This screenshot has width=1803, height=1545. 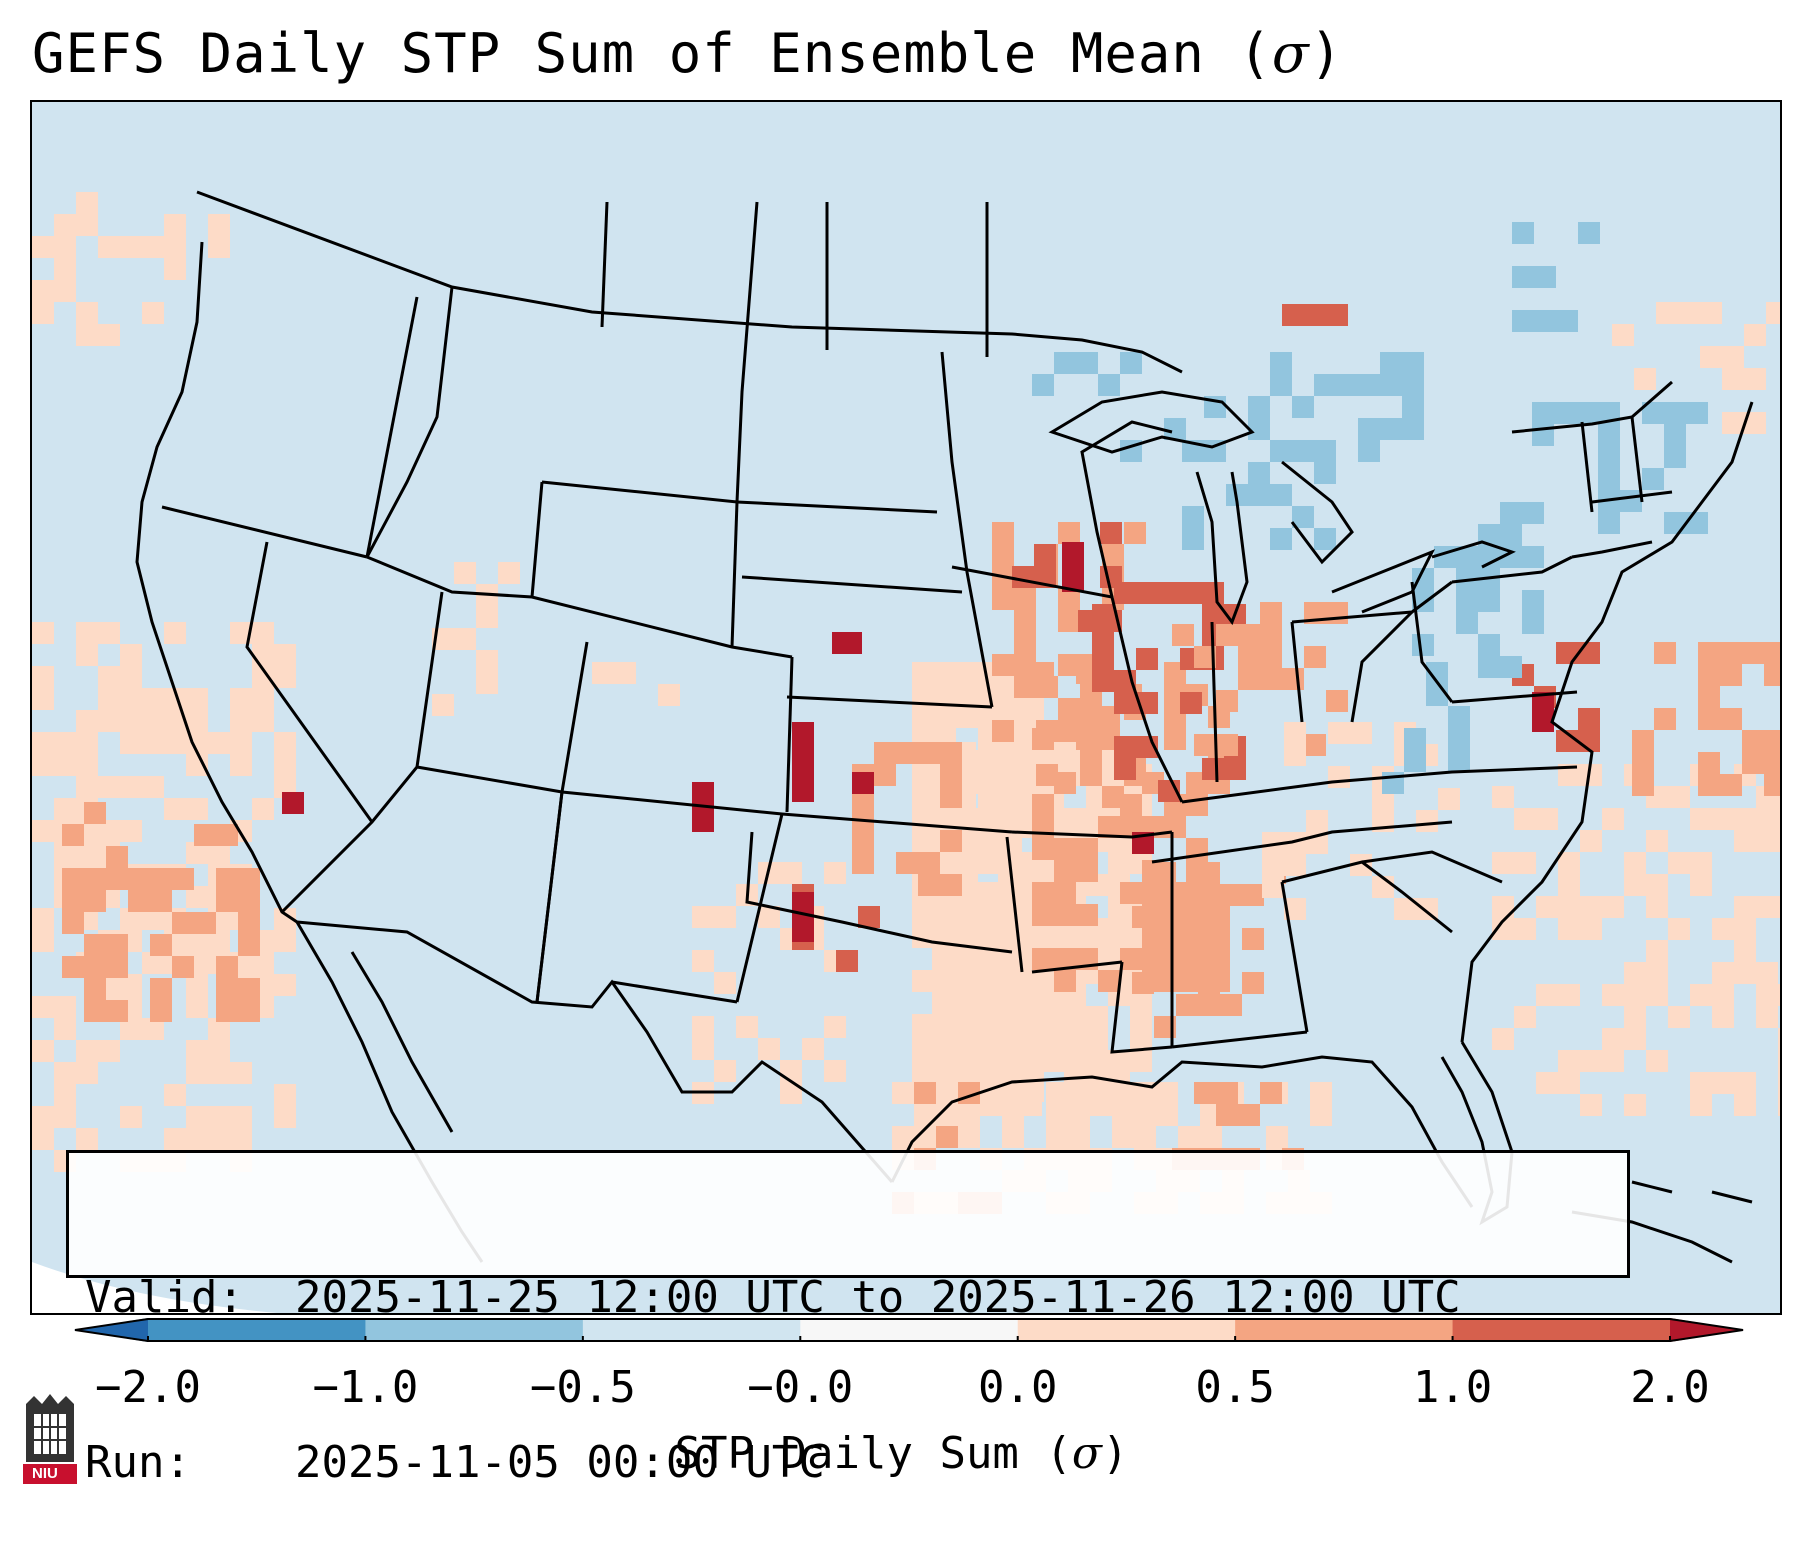 I want to click on colorbar-tick-label: −2.0, so click(x=148, y=1387).